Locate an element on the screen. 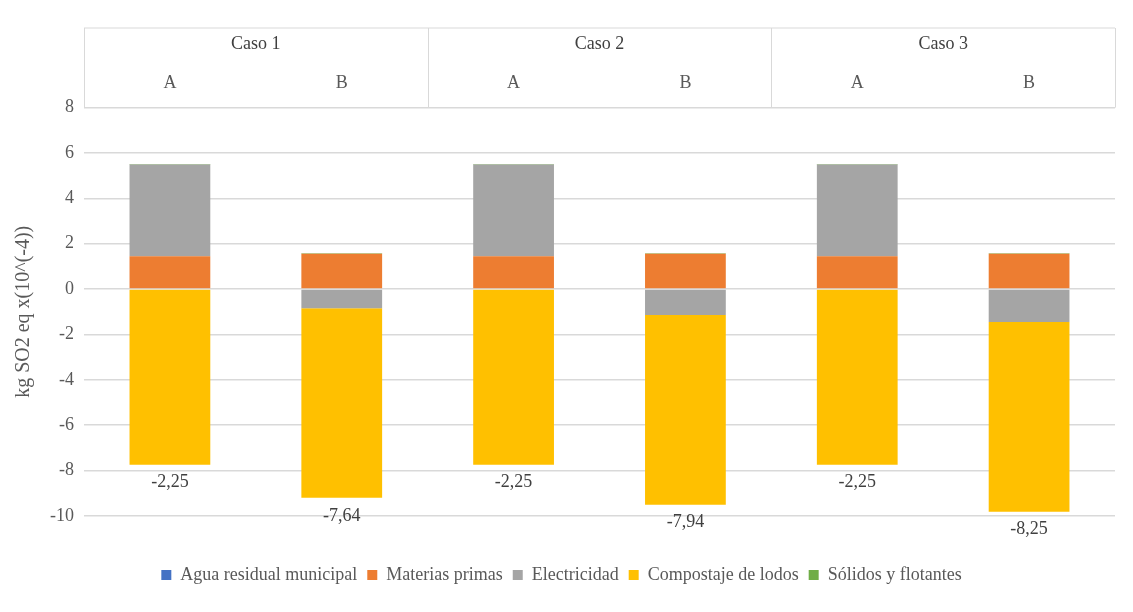 The width and height of the screenshot is (1133, 612). text: Caso 1 is located at coordinates (256, 42).